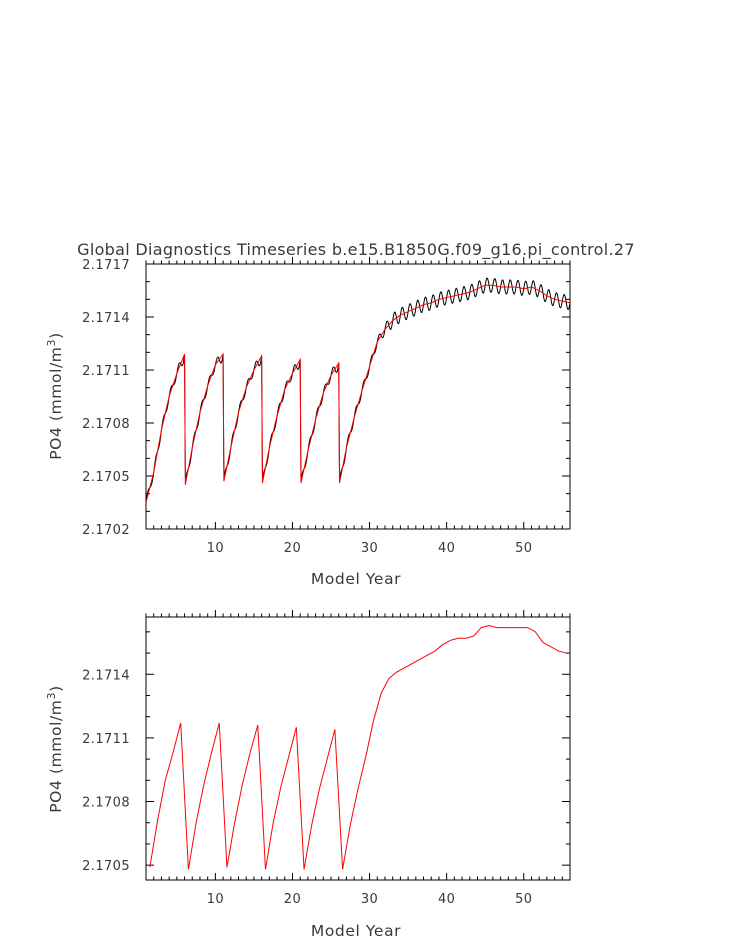 This screenshot has height=945, width=733. I want to click on top-series-monthly-line, so click(358, 390).